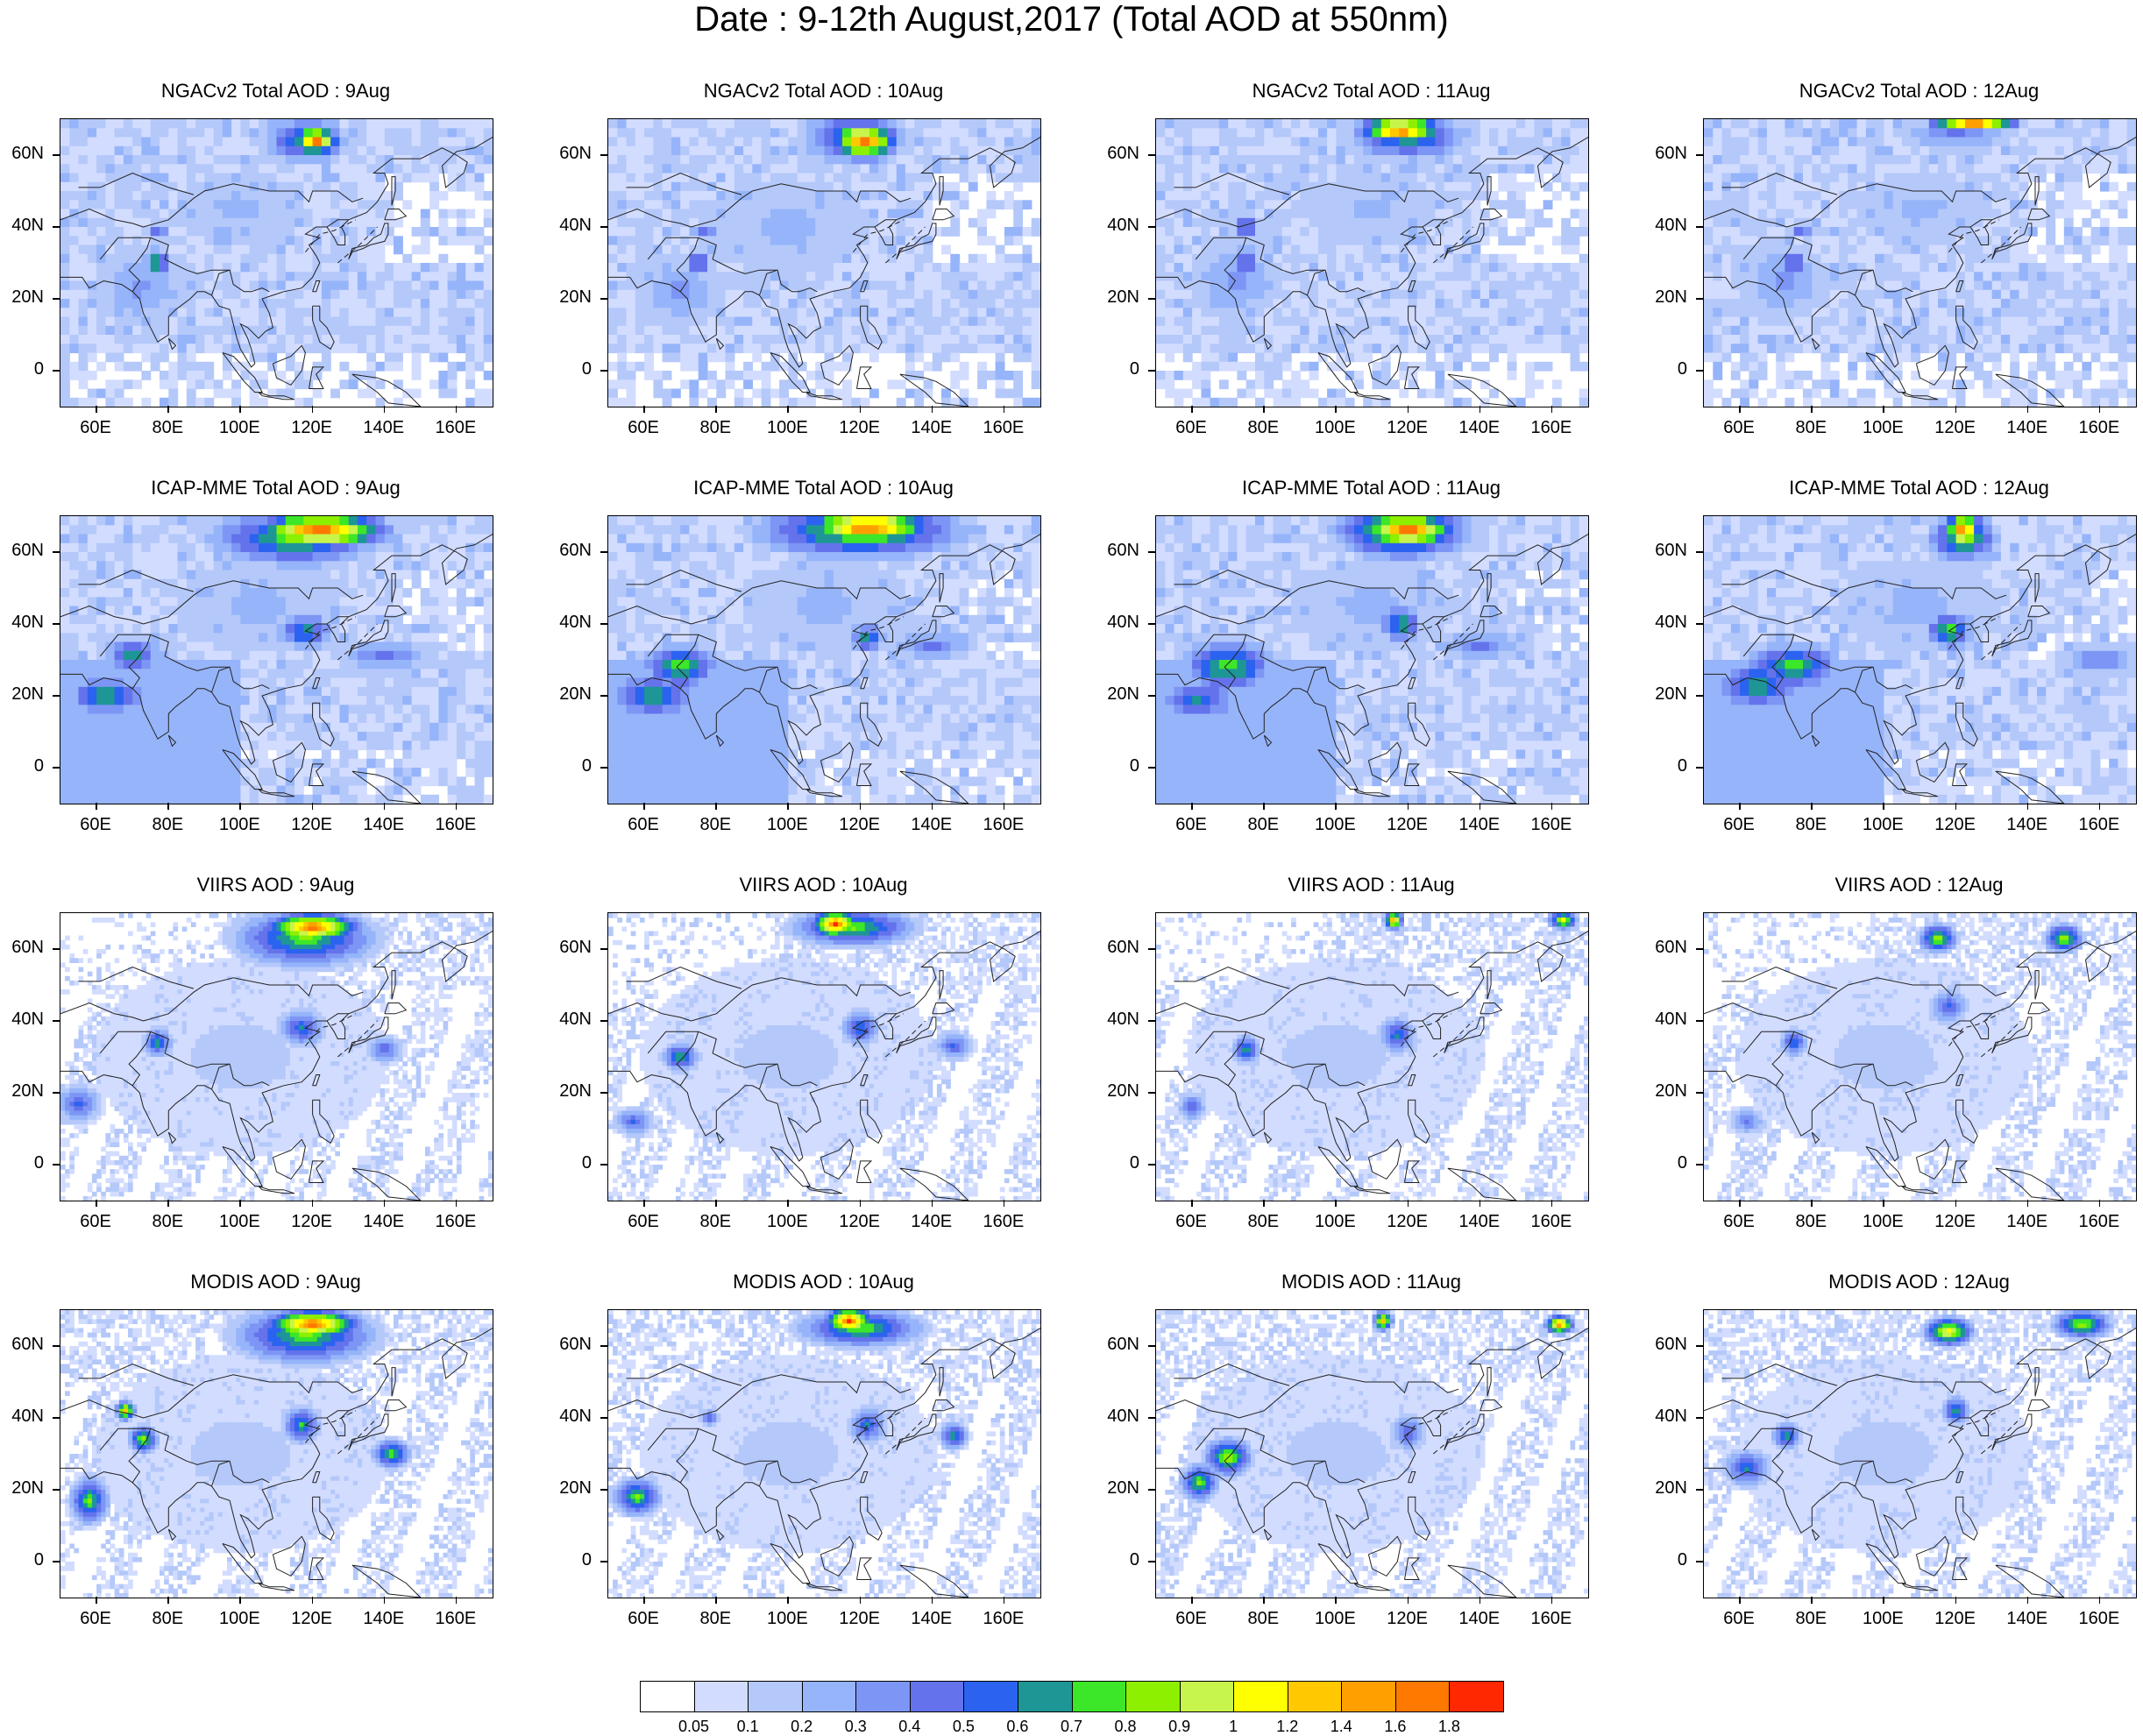  What do you see at coordinates (1919, 1282) in the screenshot?
I see `panel-title: MODIS AOD : 12Aug` at bounding box center [1919, 1282].